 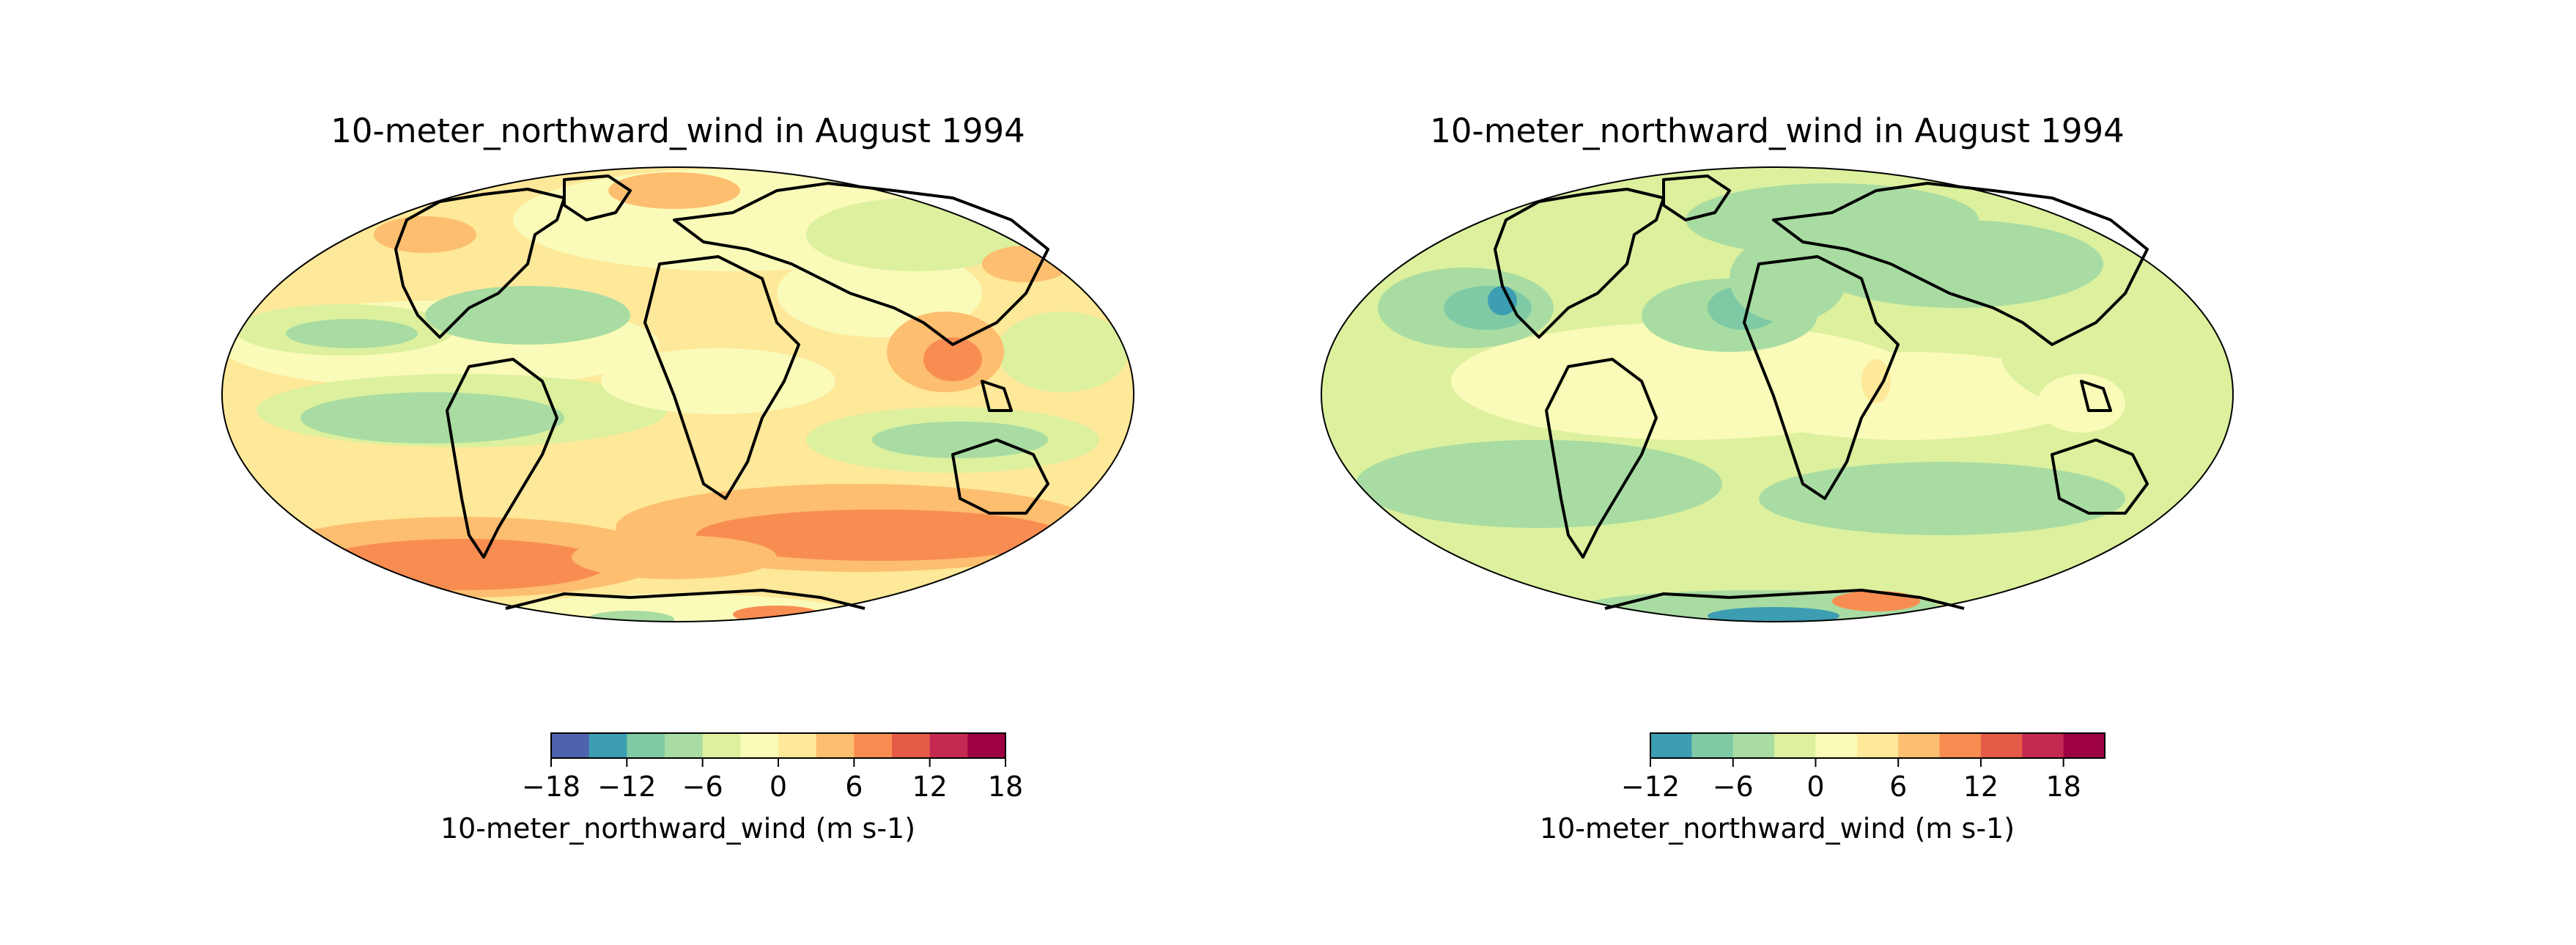 I want to click on colorbar-tick-label-right-0: −12, so click(x=1651, y=787).